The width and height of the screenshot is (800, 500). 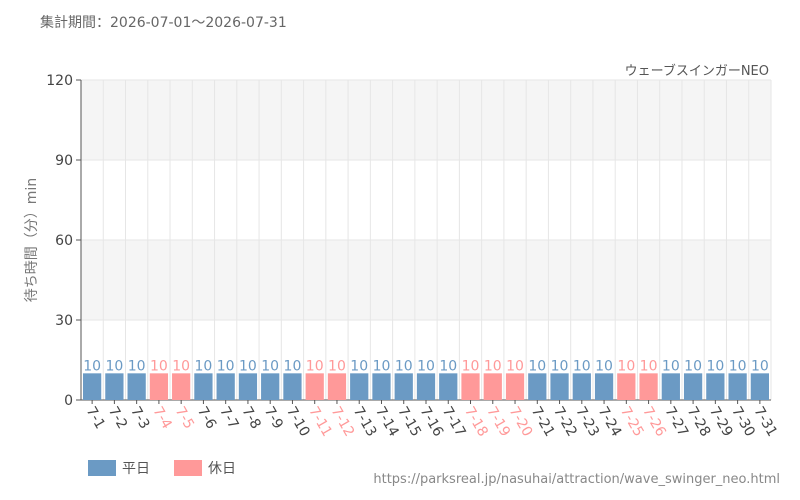 What do you see at coordinates (102, 468) in the screenshot?
I see `legend-swatch-weekday` at bounding box center [102, 468].